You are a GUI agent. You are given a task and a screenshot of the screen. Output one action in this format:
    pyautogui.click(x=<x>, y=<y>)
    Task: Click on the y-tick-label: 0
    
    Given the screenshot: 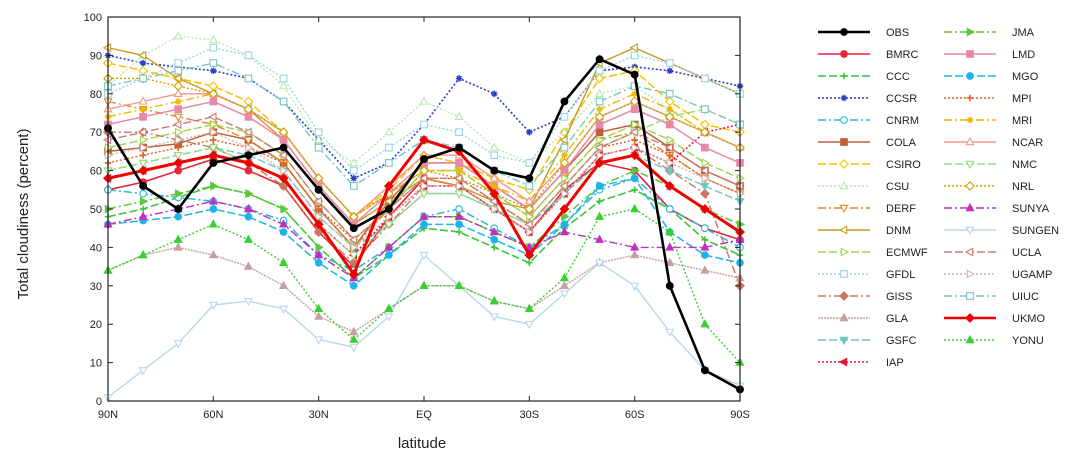 What is the action you would take?
    pyautogui.click(x=99, y=402)
    